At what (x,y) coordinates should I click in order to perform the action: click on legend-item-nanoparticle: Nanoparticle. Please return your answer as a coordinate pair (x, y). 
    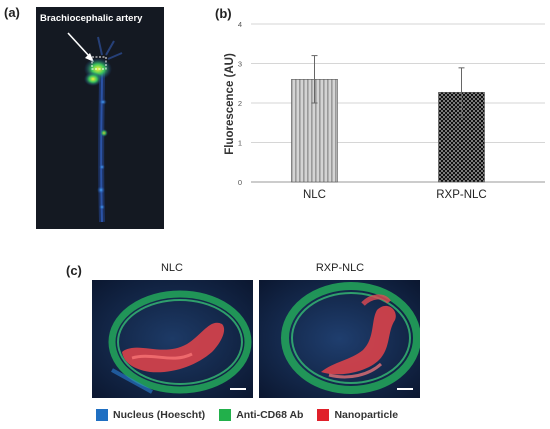
    Looking at the image, I should click on (357, 415).